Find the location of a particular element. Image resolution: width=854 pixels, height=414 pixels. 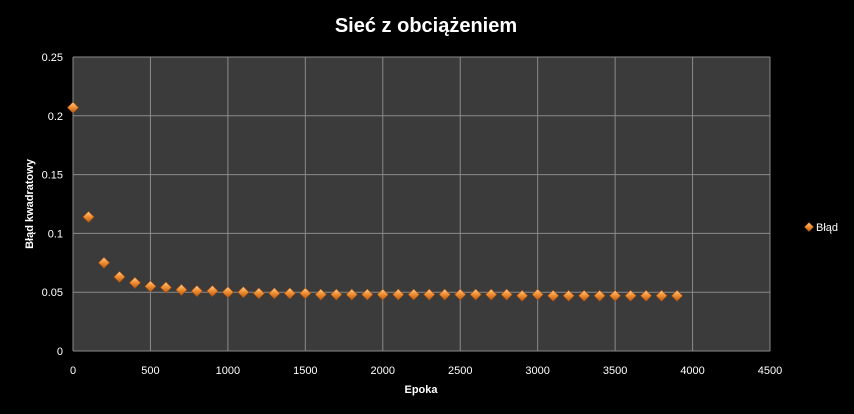

chart-title: Sieć z obciążeniem is located at coordinates (426, 26).